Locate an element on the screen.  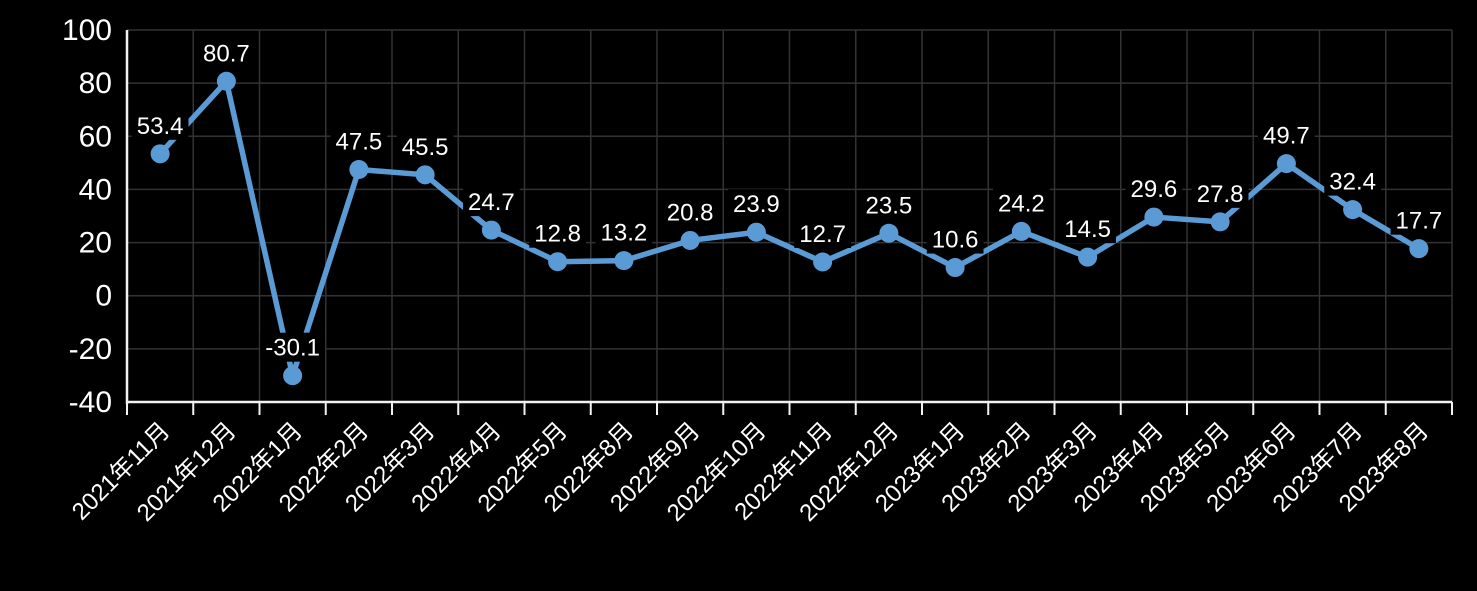
data-label: 13.2 is located at coordinates (624, 233).